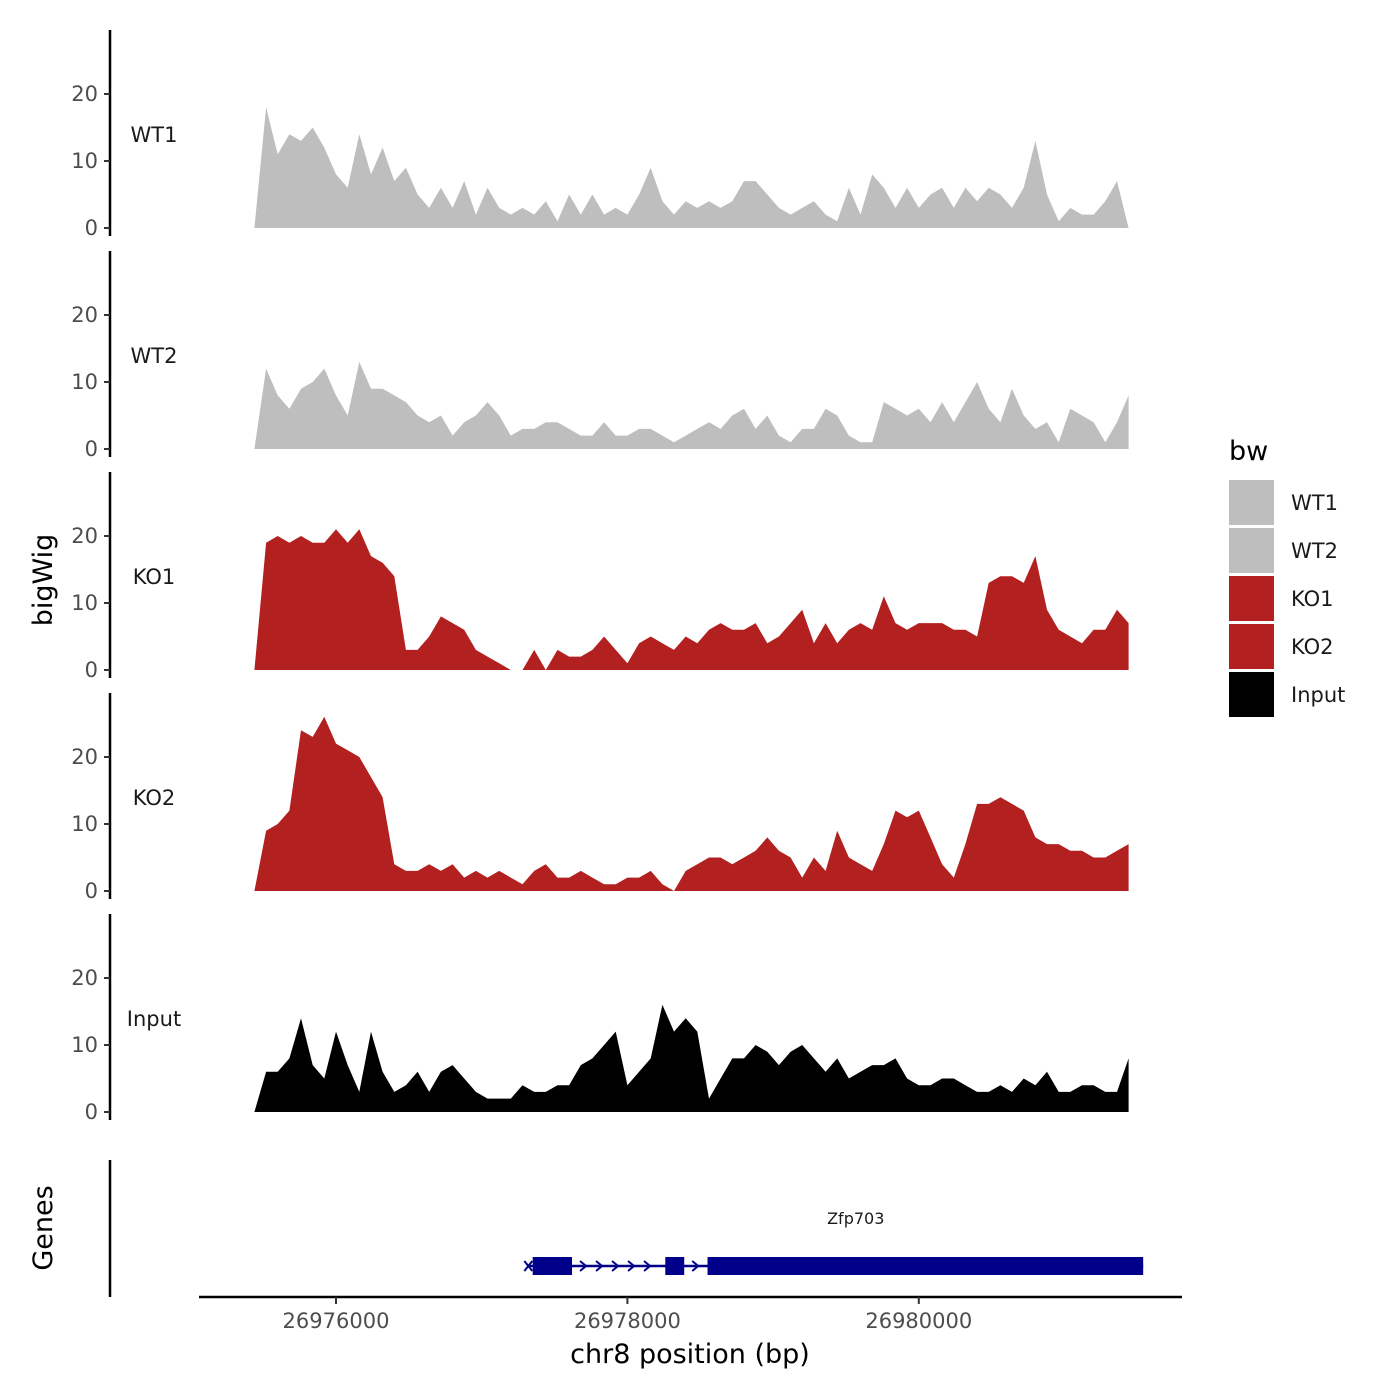  Describe the element at coordinates (1251, 646) in the screenshot. I see `legend-key-ko2` at that location.